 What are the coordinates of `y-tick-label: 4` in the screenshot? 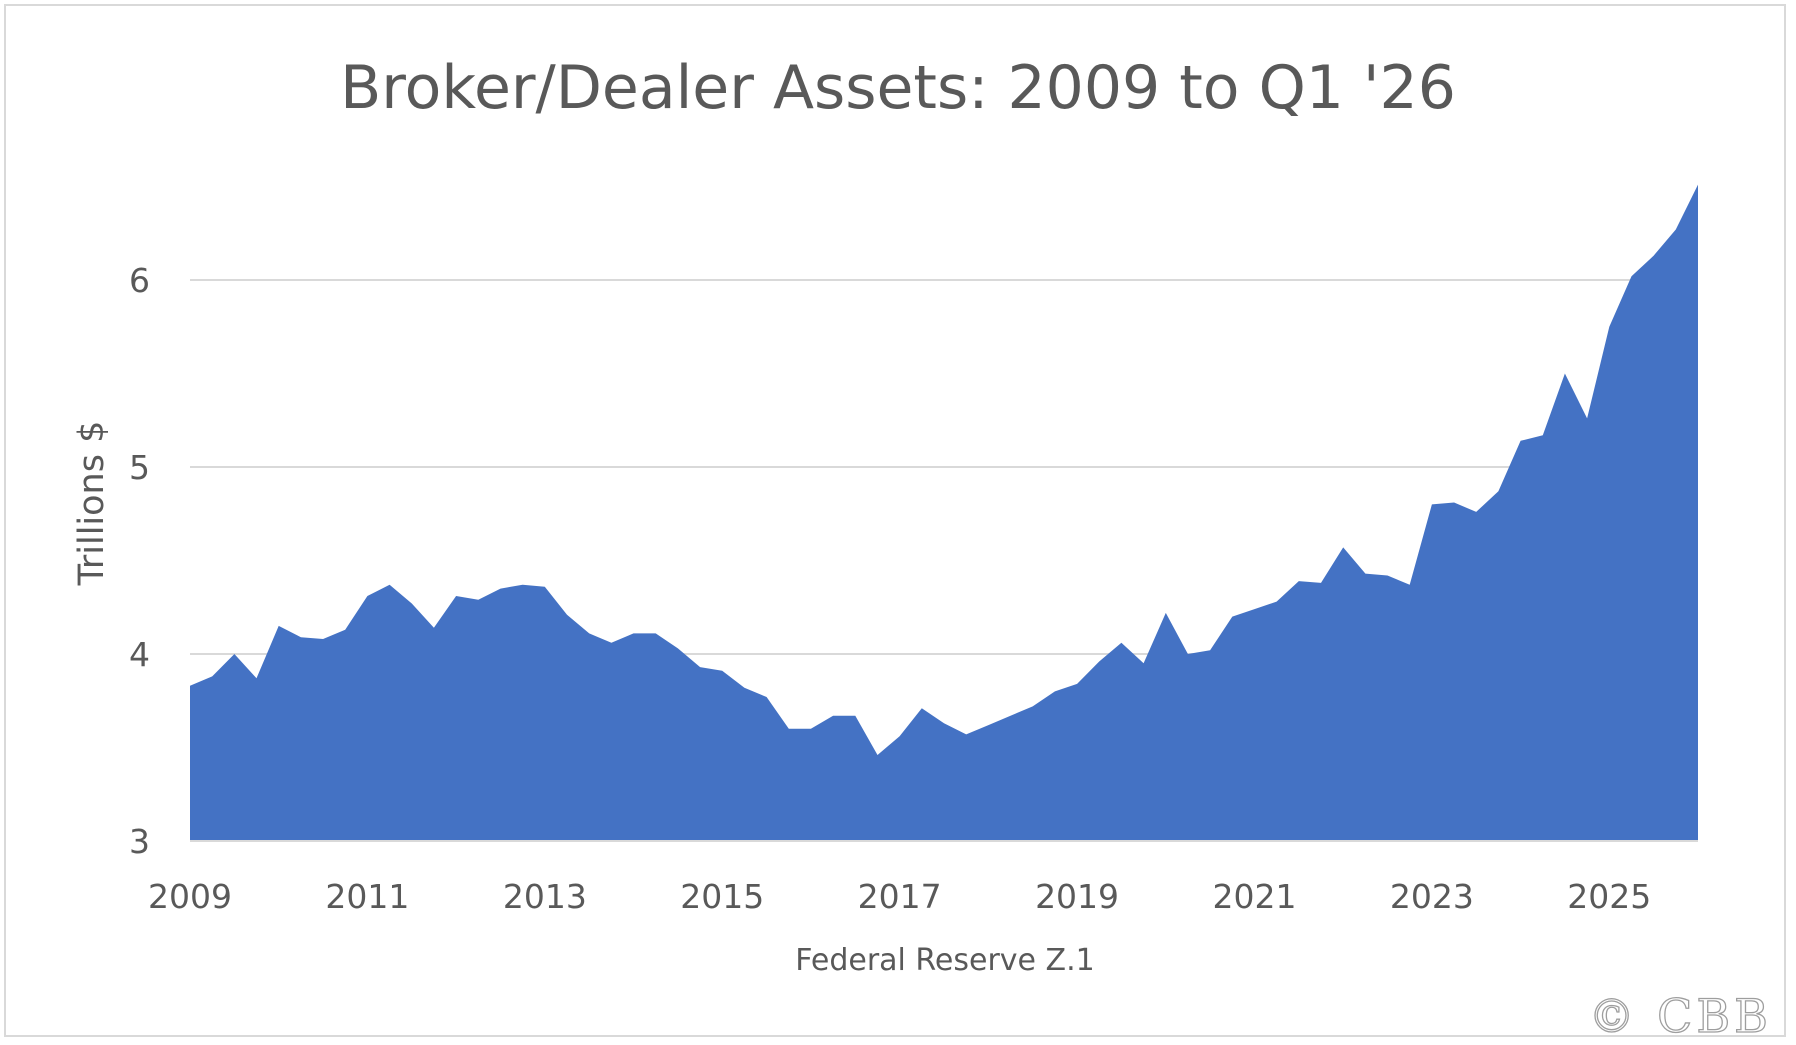 It's located at (139, 654).